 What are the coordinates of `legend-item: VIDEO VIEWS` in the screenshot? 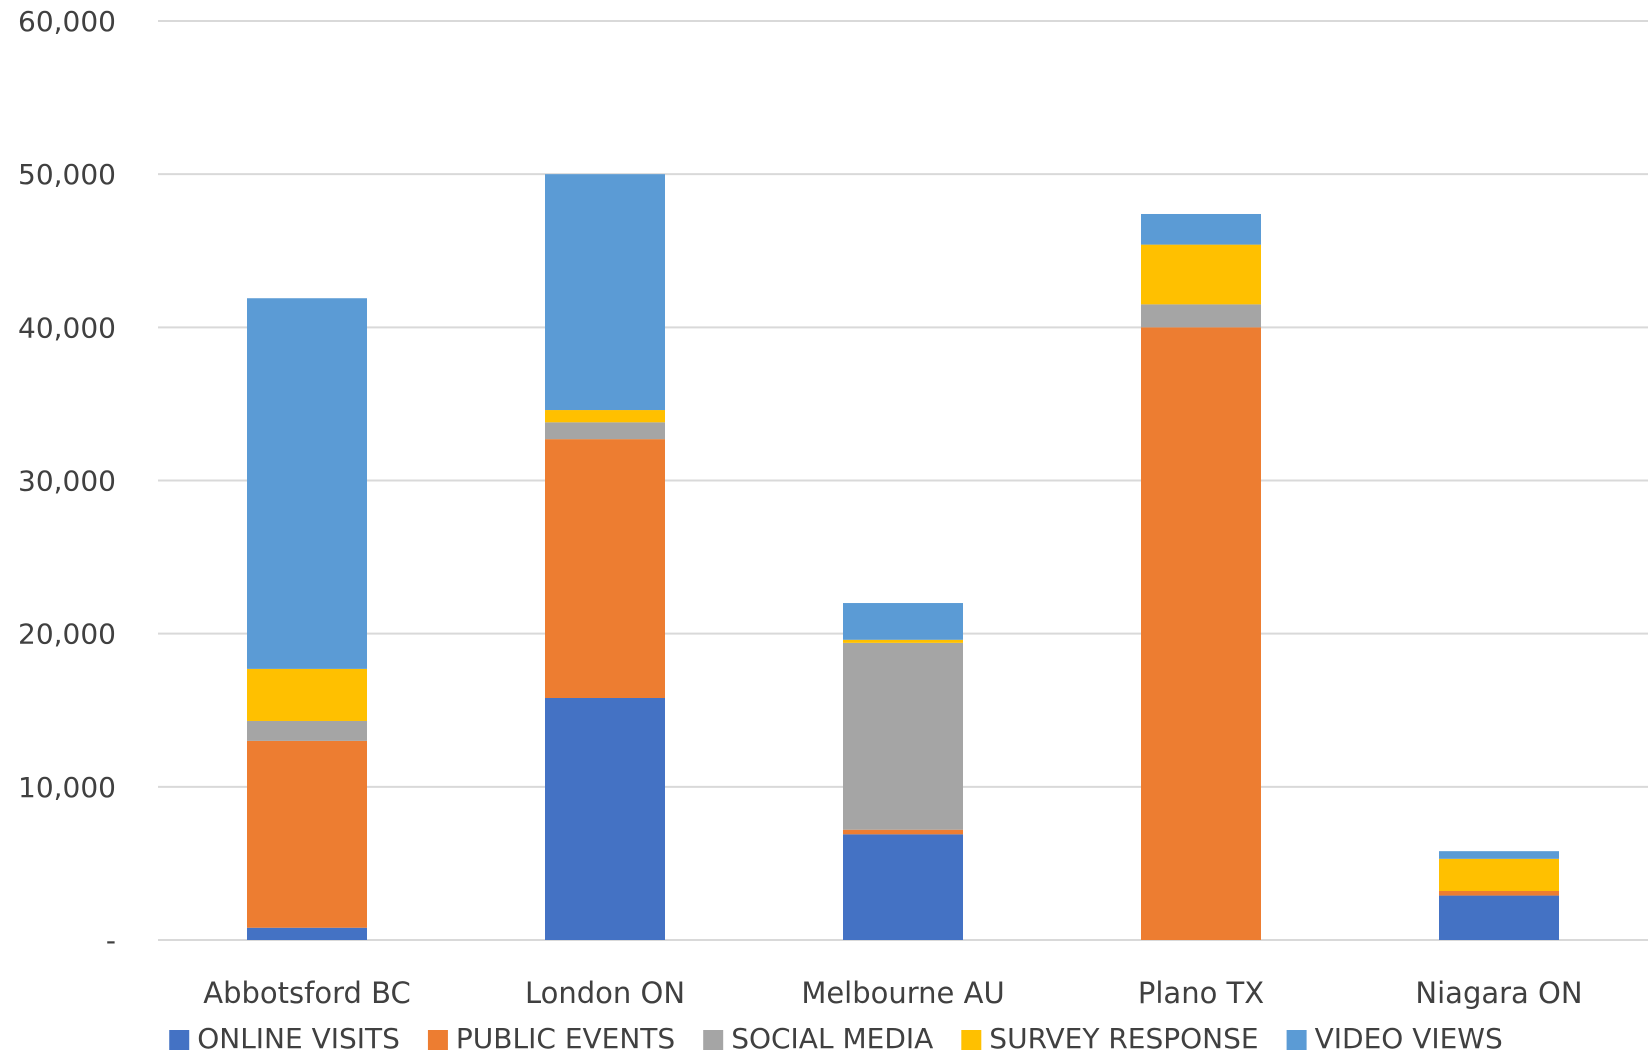 It's located at (1394, 1038).